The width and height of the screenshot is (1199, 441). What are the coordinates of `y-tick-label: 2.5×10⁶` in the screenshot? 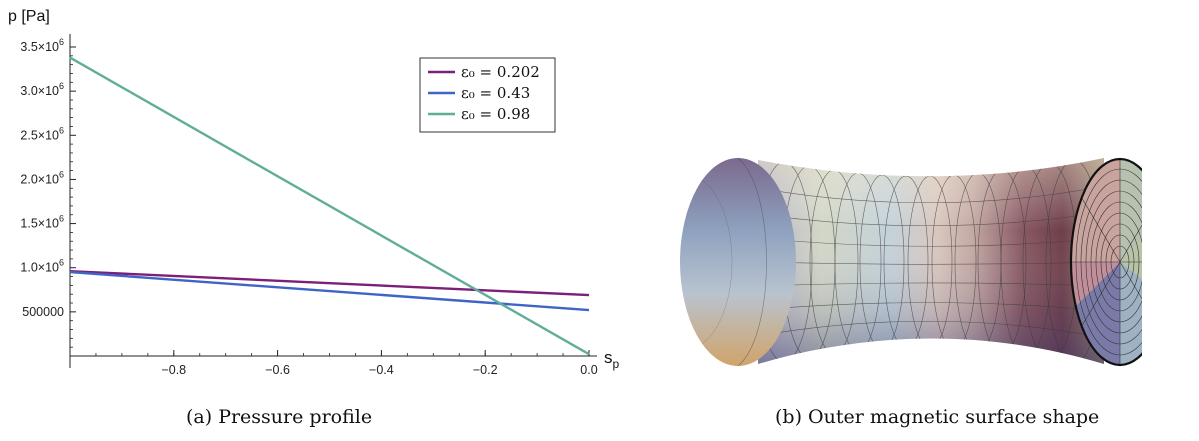 It's located at (42, 133).